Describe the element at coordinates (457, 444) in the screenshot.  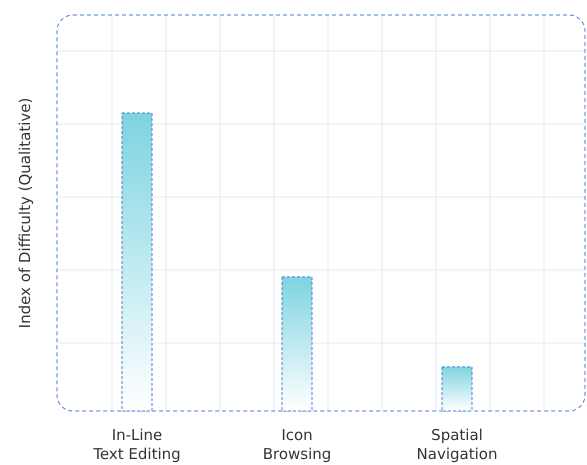
I see `x-tick-label: Spatial Navigation` at that location.